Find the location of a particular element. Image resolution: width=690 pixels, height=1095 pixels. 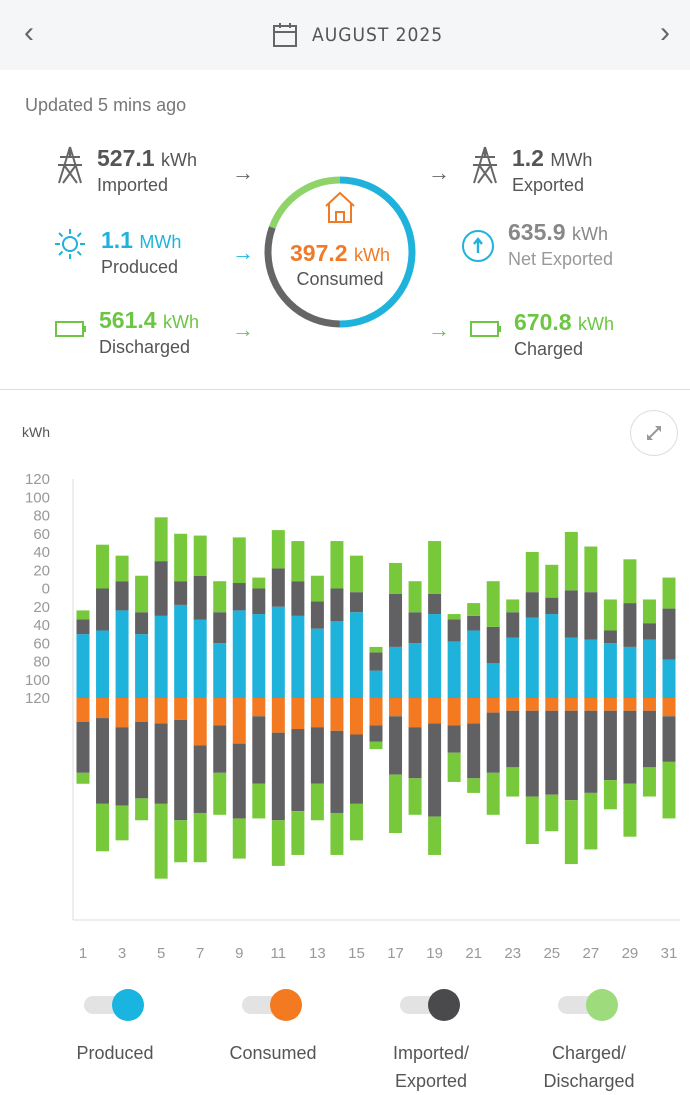

stat-produced: 1.1 MWh Produced is located at coordinates (117, 253).